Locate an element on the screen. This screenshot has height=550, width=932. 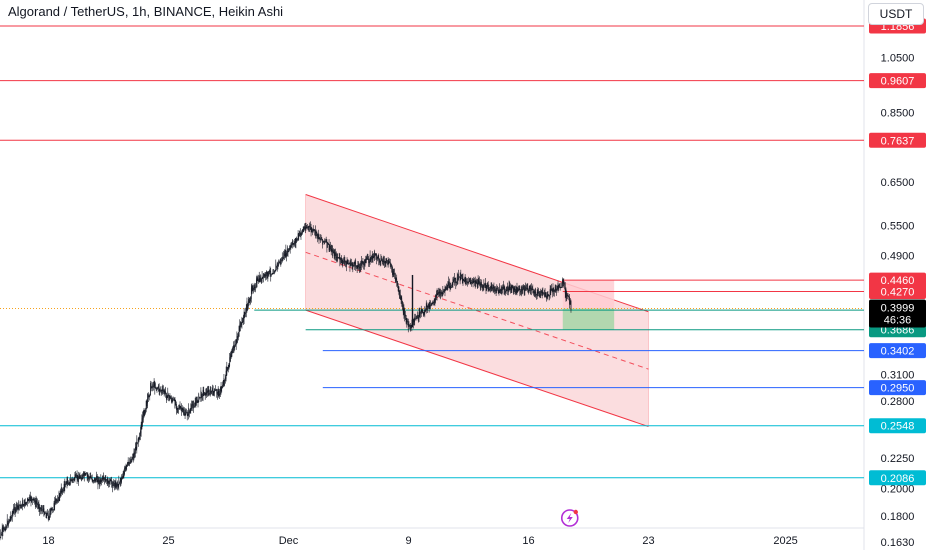
currency-button: USDT is located at coordinates (896, 14).